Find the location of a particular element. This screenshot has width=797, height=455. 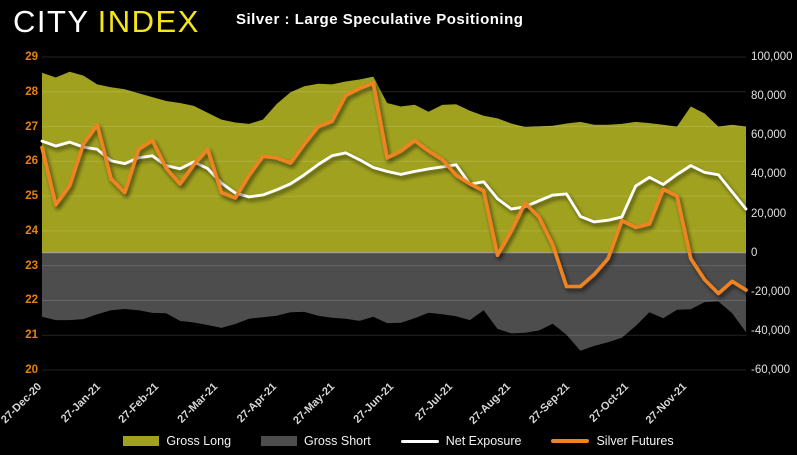

right-axis-tick: 40,000 is located at coordinates (769, 174).